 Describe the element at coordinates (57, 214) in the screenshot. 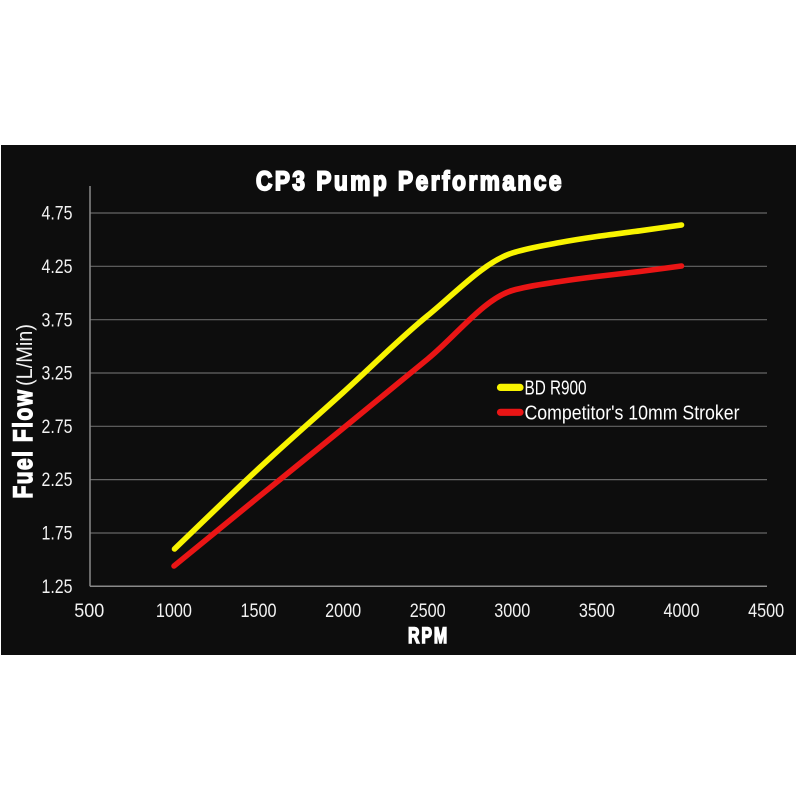

I see `svg-text: 4.75` at that location.